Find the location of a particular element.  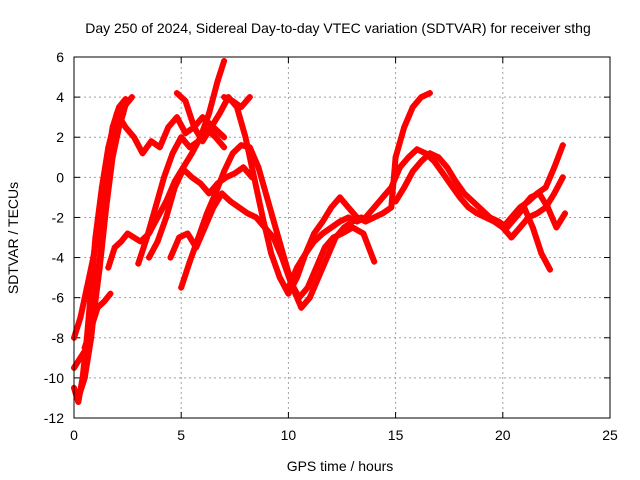

y-axis-label: SDTVAR / TECUs is located at coordinates (13, 238).